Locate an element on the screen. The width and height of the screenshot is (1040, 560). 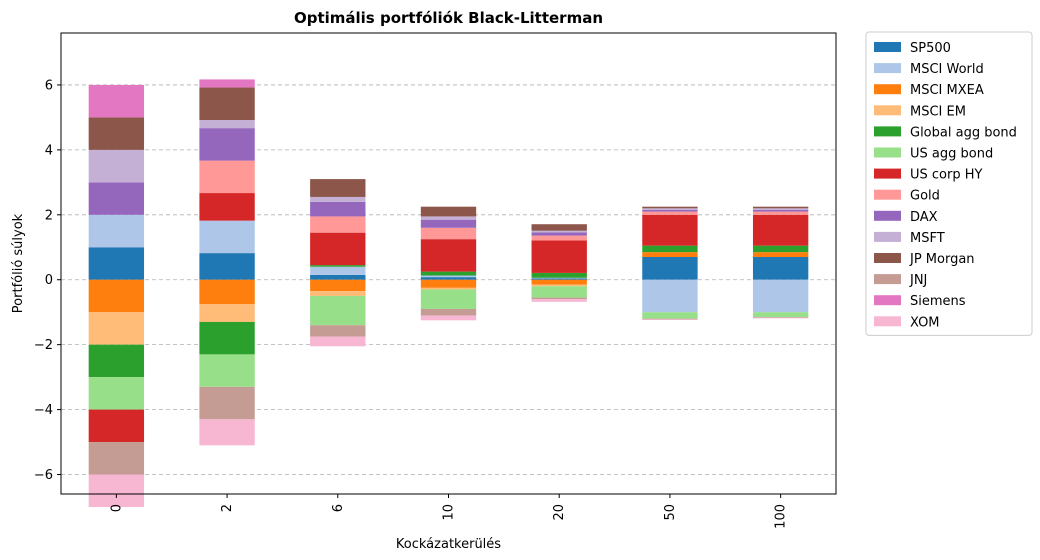
legend-label: JP Morgan is located at coordinates (942, 259).